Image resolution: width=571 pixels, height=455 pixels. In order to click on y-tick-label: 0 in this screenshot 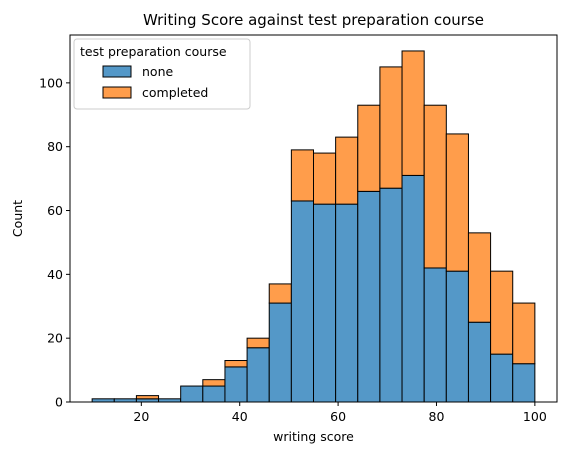, I will do `click(59, 402)`.